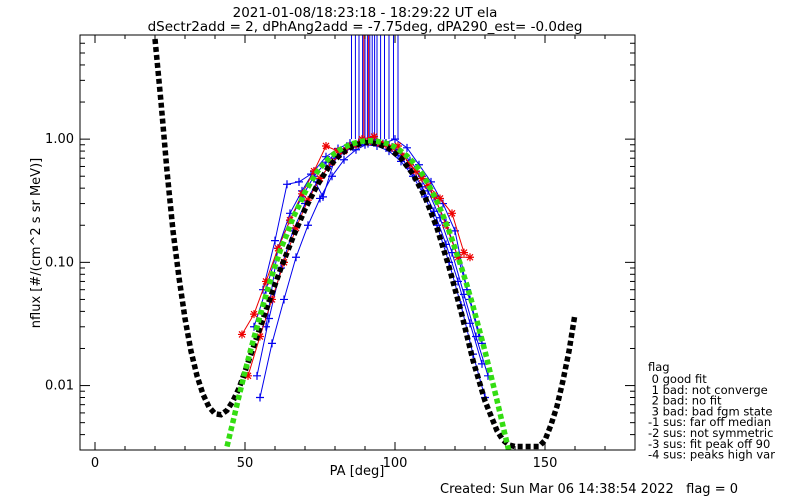 This screenshot has height=500, width=800. Describe the element at coordinates (685, 401) in the screenshot. I see `legend-item: 2 bad: no fit` at that location.